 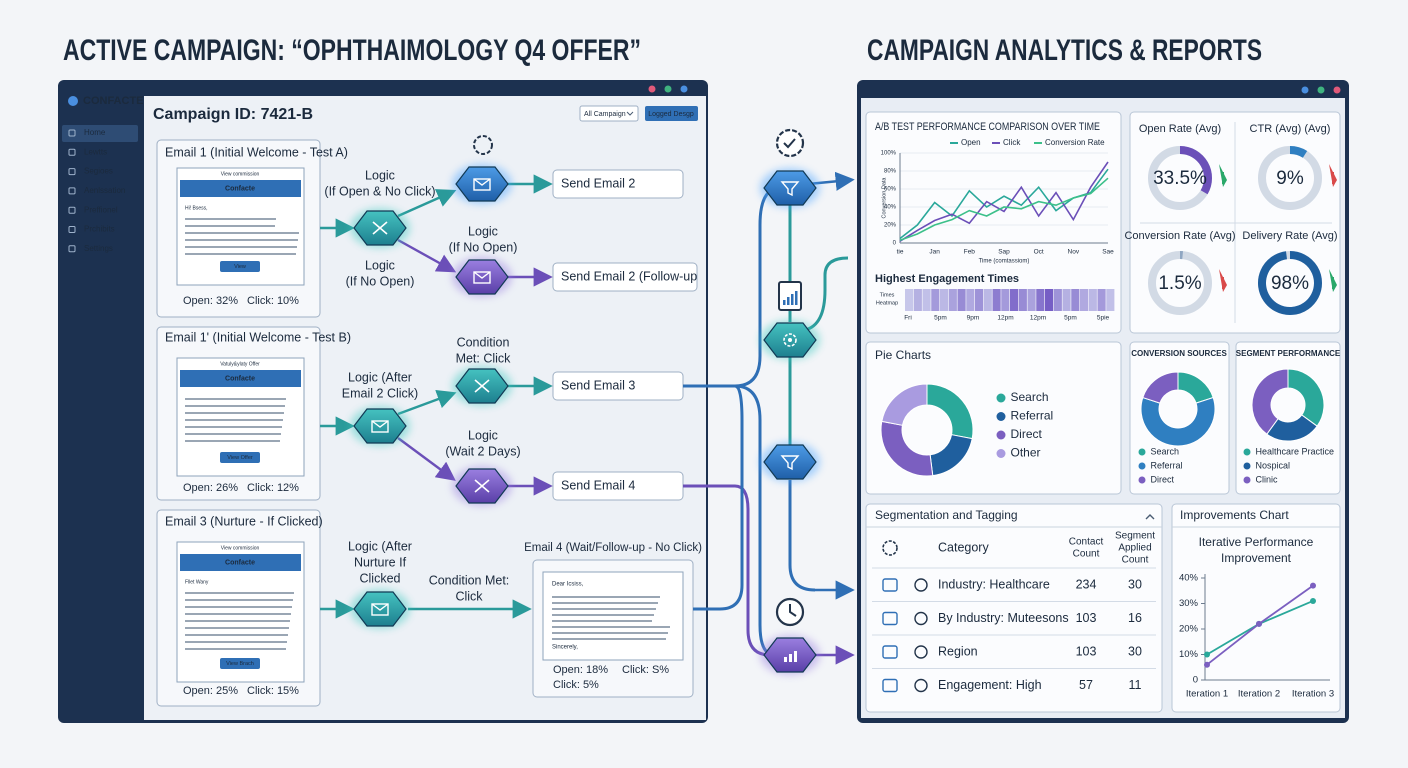 What do you see at coordinates (104, 190) in the screenshot?
I see `nav-item: Aenlssation` at bounding box center [104, 190].